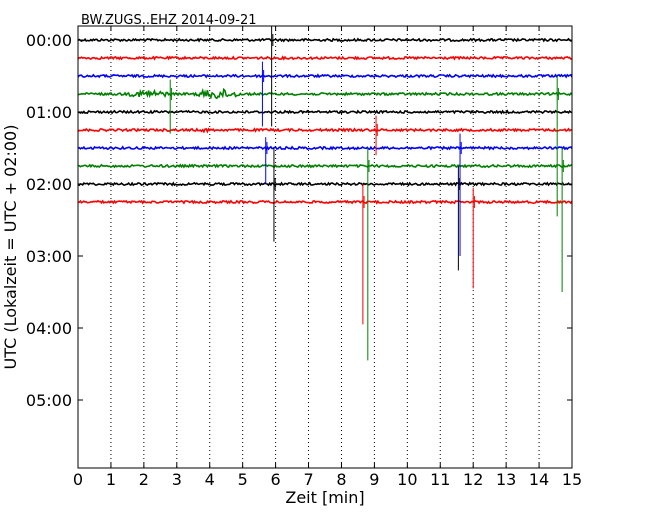  Describe the element at coordinates (49, 328) in the screenshot. I see `y-tick-label: 04:00` at that location.